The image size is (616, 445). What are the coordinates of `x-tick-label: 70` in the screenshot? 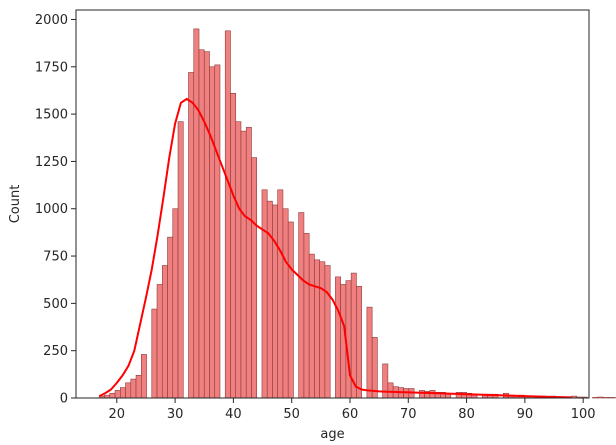 It's located at (408, 414).